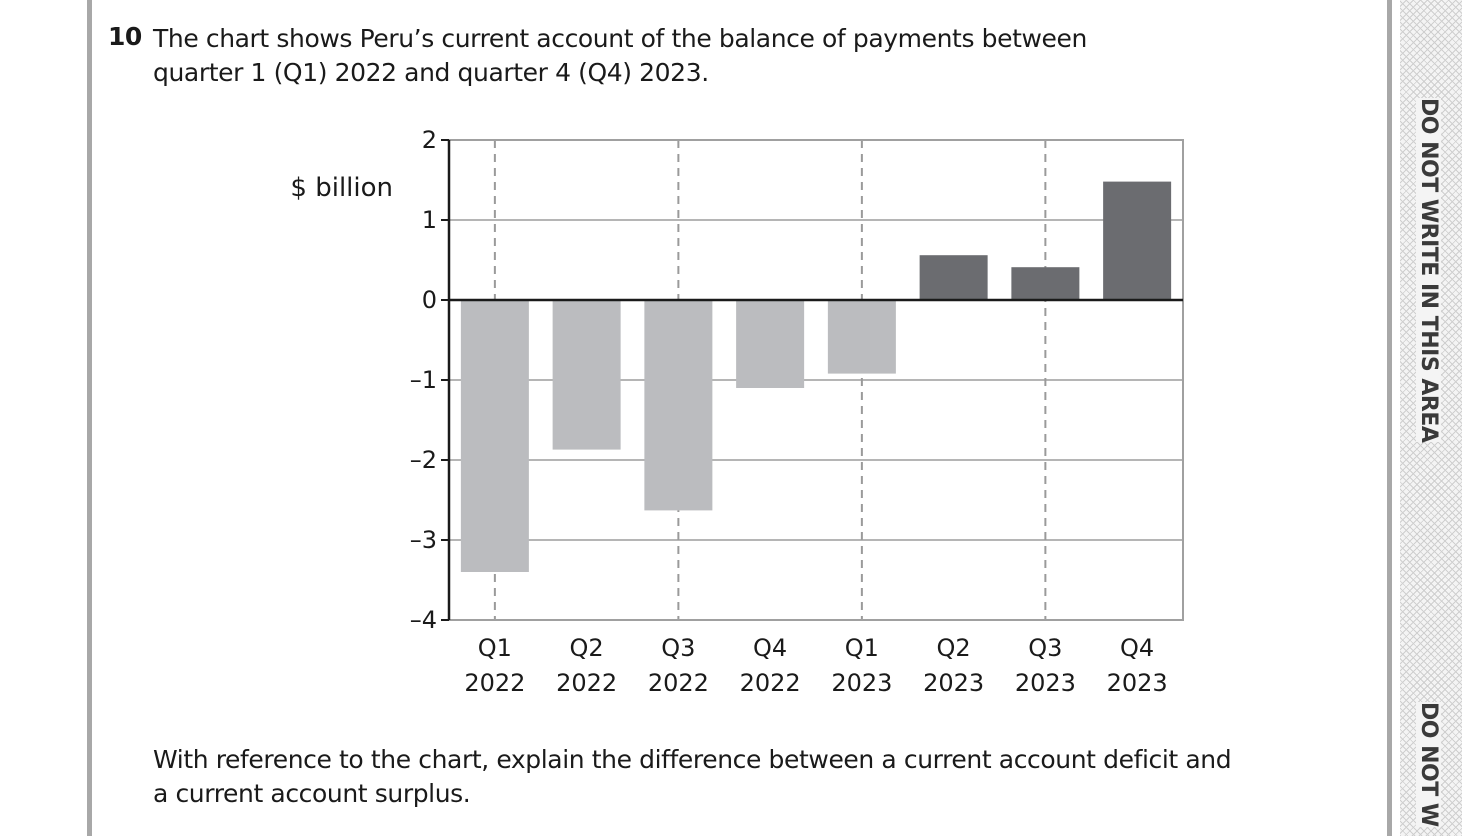 The image size is (1476, 836). Describe the element at coordinates (429, 220) in the screenshot. I see `y-tick-label: 1` at that location.